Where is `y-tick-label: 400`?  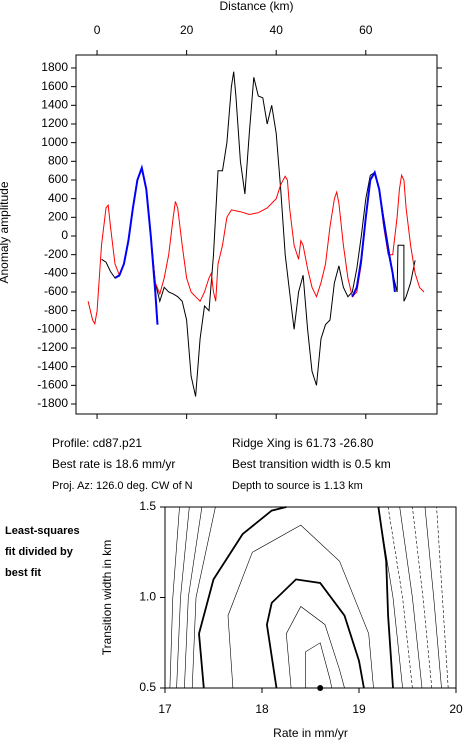
y-tick-label: 400 is located at coordinates (58, 198).